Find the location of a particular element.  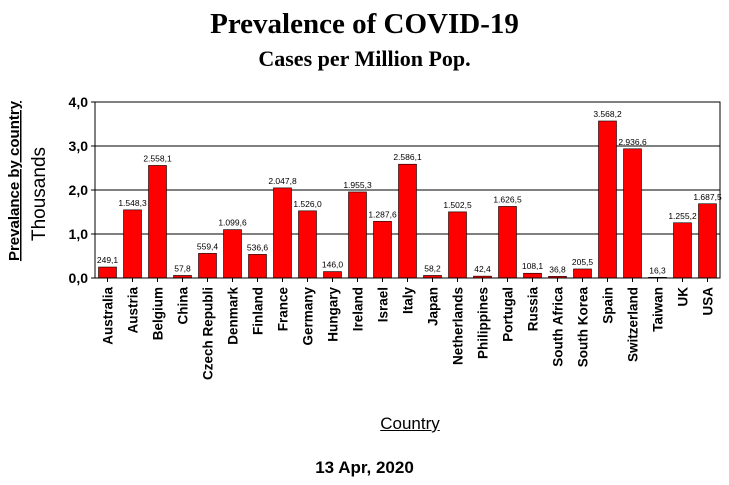

y-tick-labels: 0,0 1,0 2,0 3,0 4,0 is located at coordinates (82, 190).